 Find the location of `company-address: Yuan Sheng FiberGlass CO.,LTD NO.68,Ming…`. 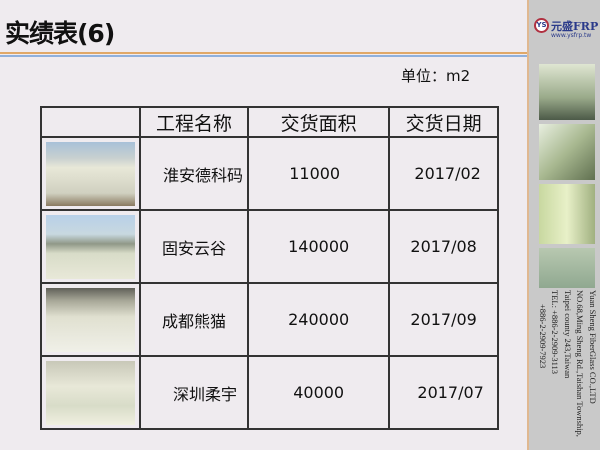

company-address: Yuan Sheng FiberGlass CO.,LTD NO.68,Ming… is located at coordinates (567, 367).